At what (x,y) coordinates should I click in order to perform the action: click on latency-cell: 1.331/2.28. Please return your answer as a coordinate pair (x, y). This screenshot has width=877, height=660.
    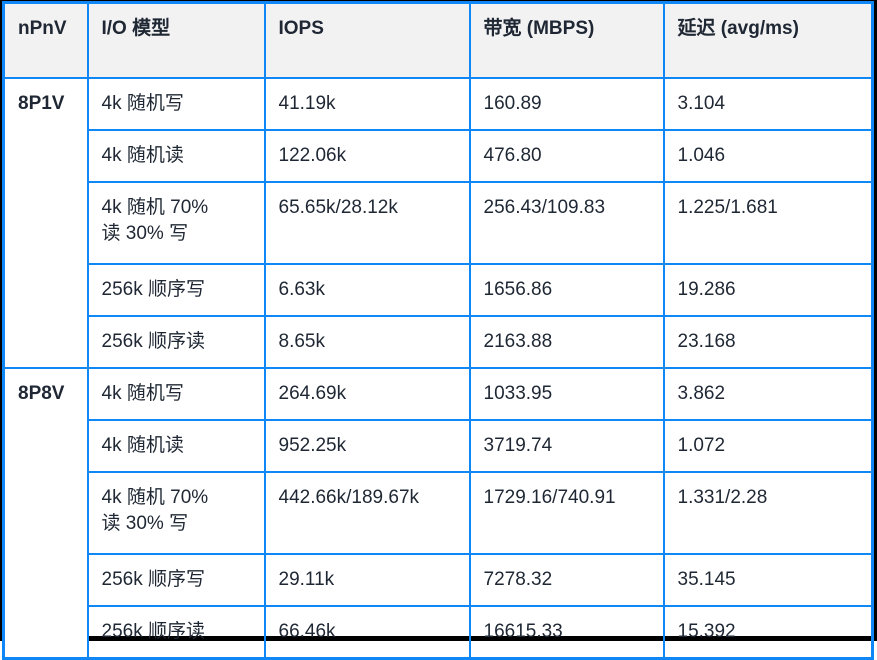
    Looking at the image, I should click on (768, 513).